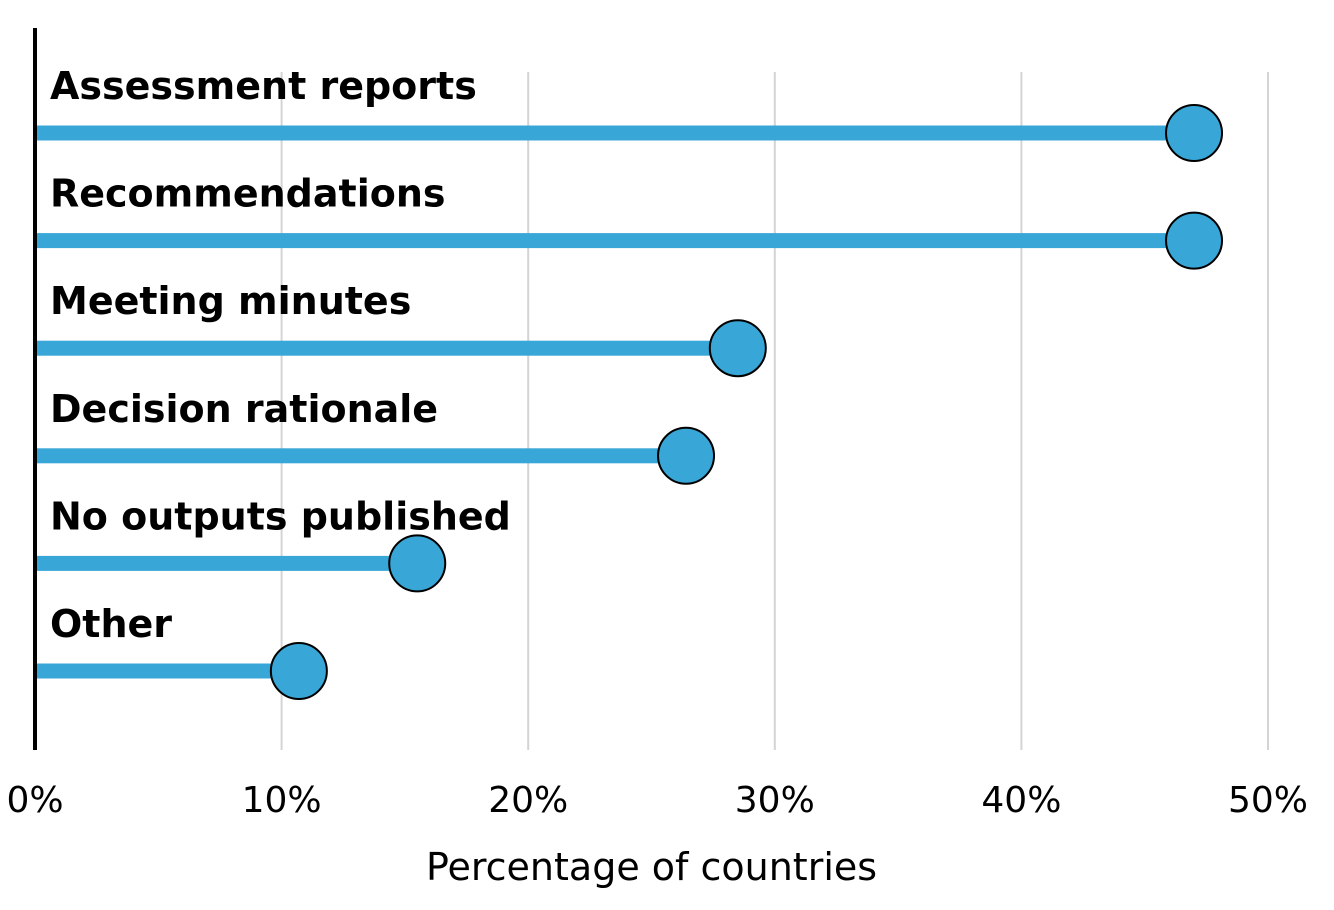 This screenshot has height=910, width=1334. What do you see at coordinates (230, 301) in the screenshot?
I see `category-label-2: Meeting minutes` at bounding box center [230, 301].